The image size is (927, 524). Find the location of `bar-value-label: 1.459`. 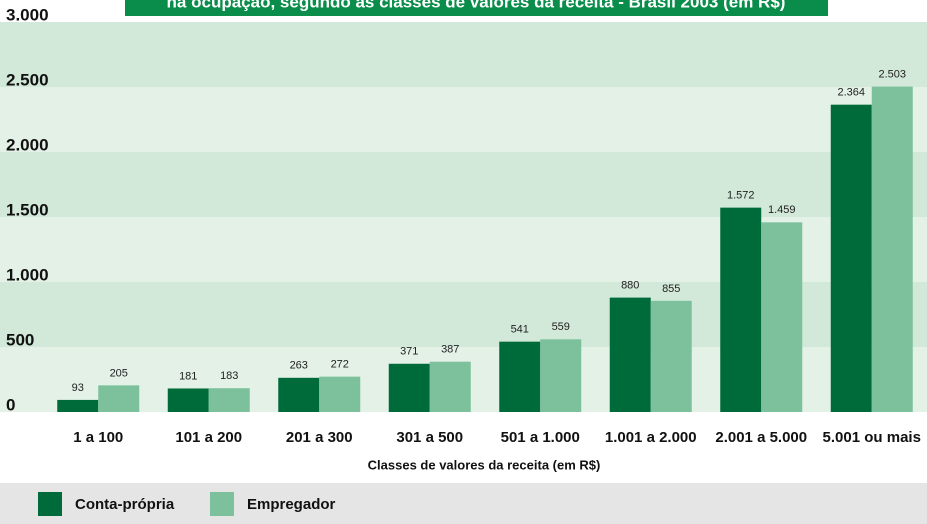

bar-value-label: 1.459 is located at coordinates (782, 210).